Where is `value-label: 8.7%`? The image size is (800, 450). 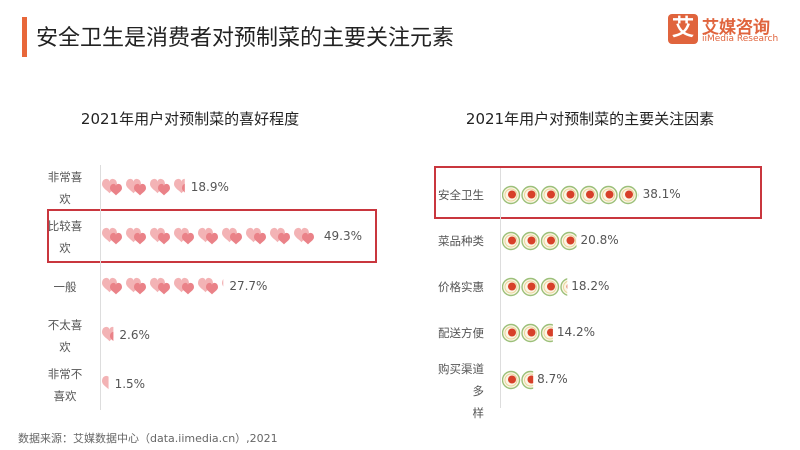 value-label: 8.7% is located at coordinates (552, 379).